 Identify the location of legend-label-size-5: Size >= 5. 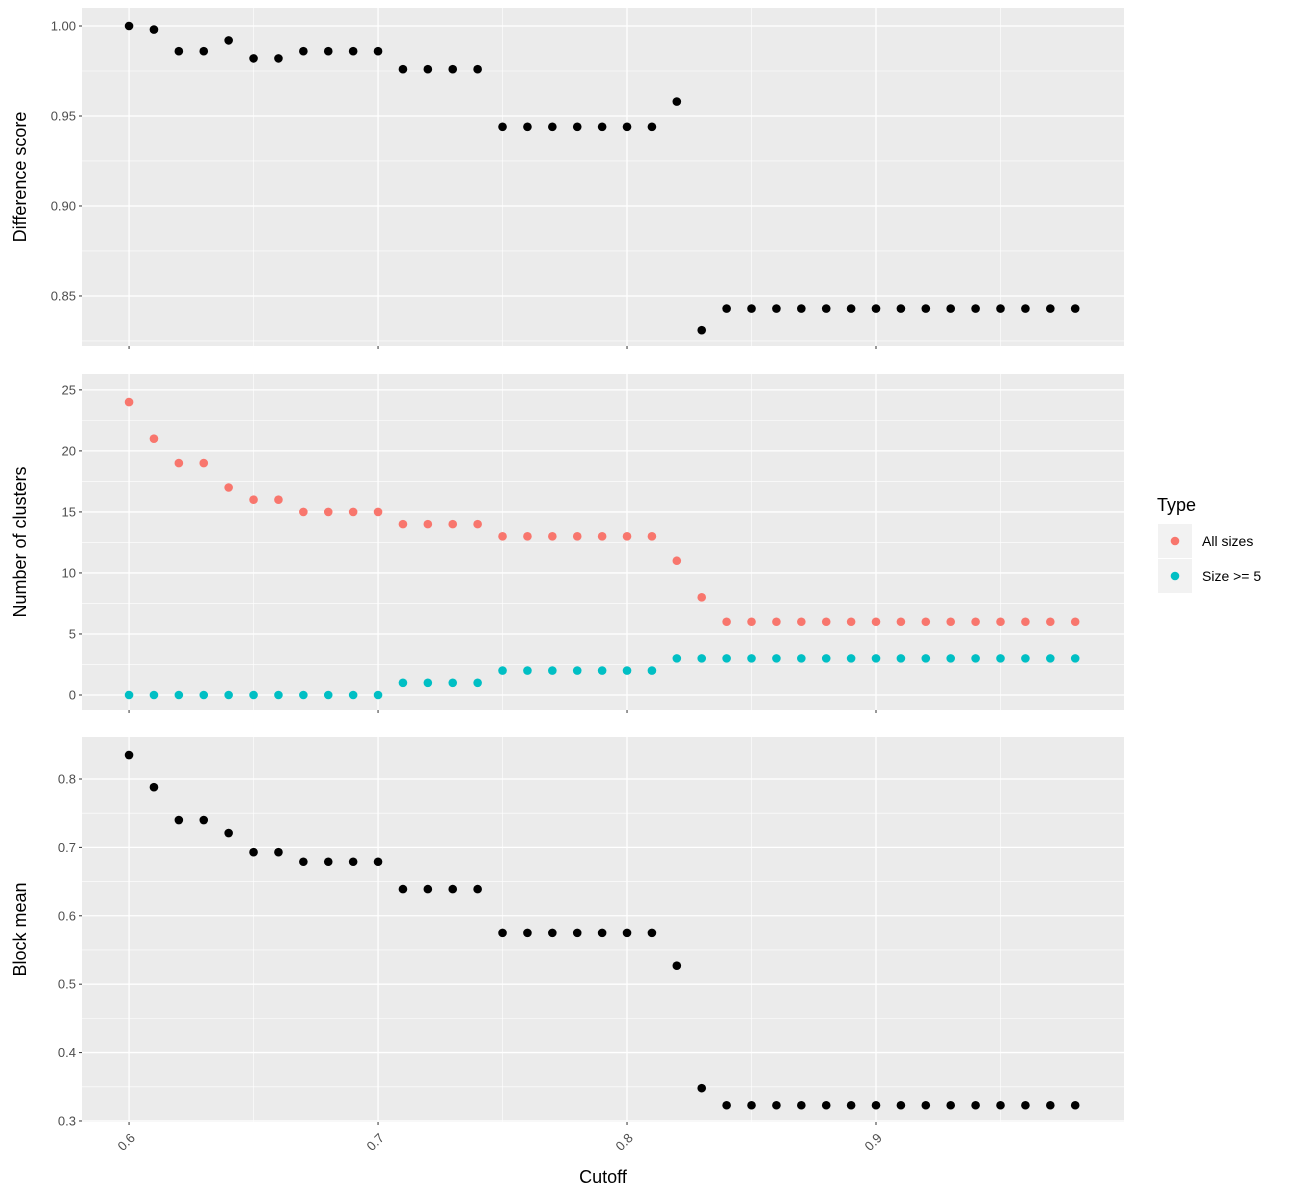
(1231, 576).